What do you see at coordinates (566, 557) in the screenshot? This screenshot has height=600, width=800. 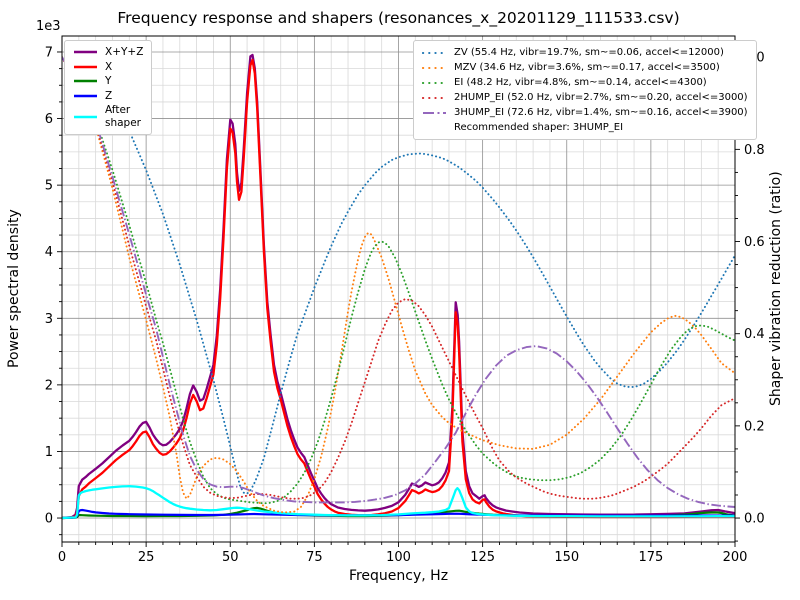 I see `x-tick-label: 150` at bounding box center [566, 557].